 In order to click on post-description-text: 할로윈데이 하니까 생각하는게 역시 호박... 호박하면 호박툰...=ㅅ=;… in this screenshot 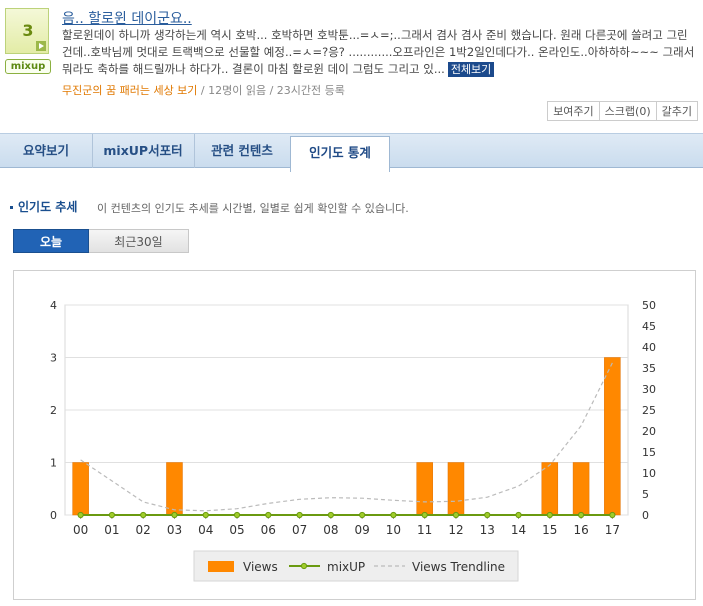, I will do `click(378, 52)`.